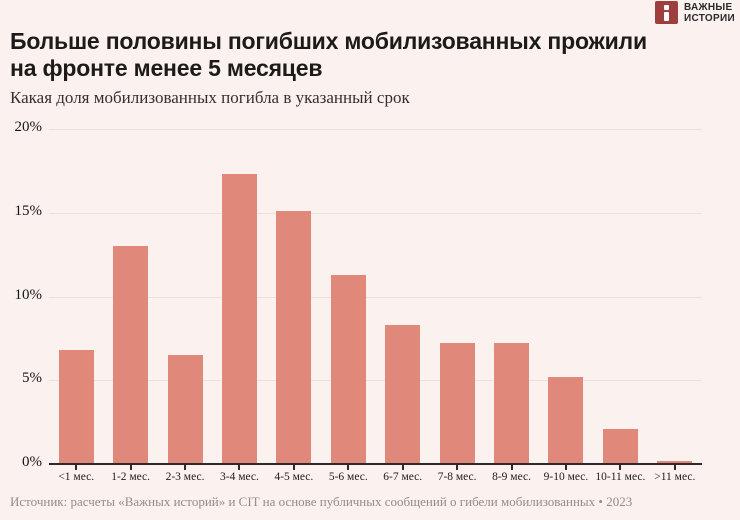 Image resolution: width=740 pixels, height=520 pixels. I want to click on x-axis-label: 7-8 мес., so click(457, 477).